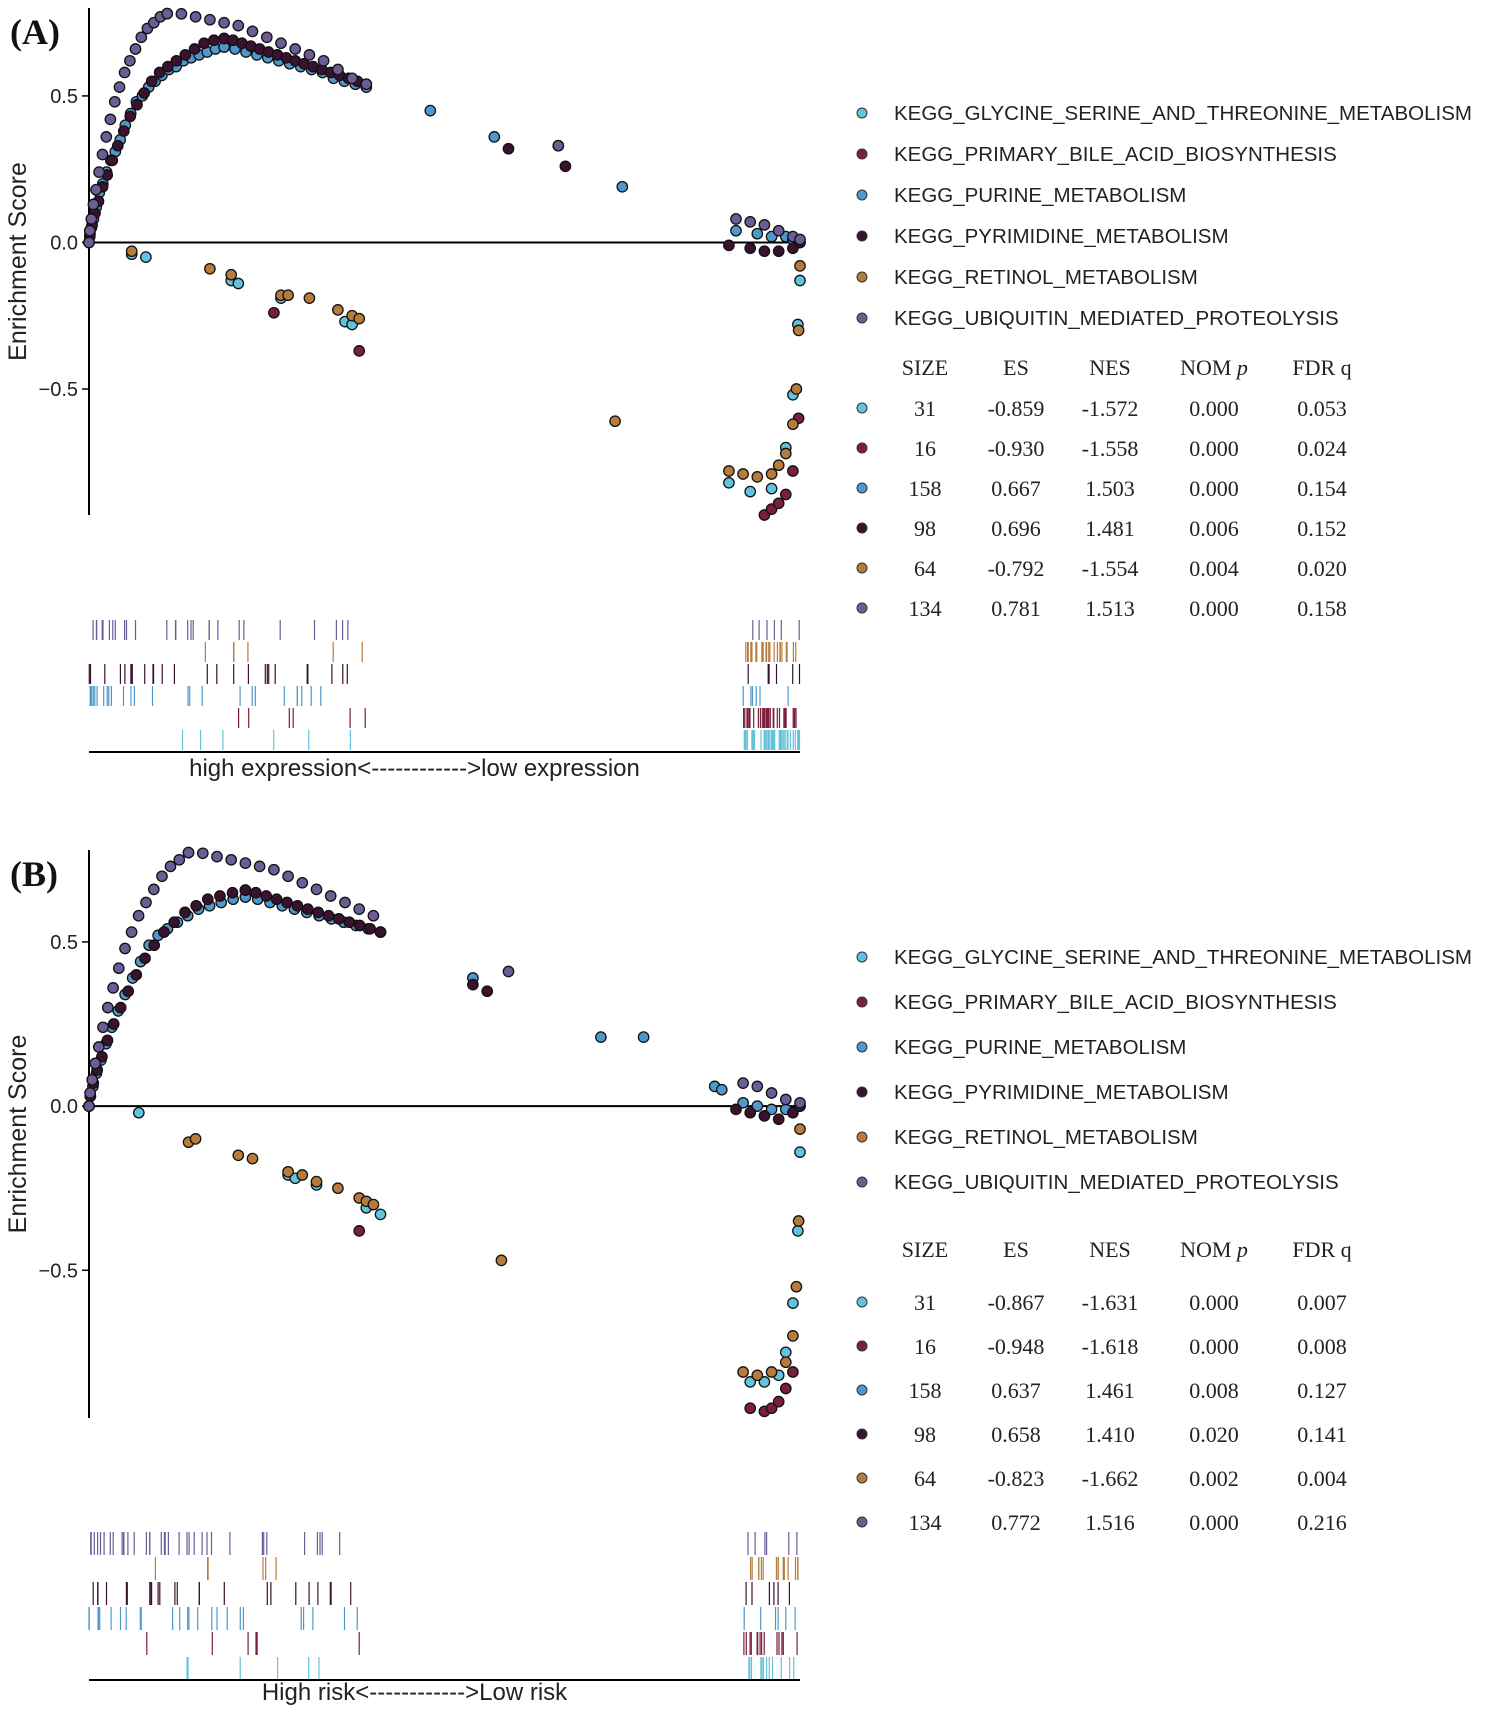 The image size is (1500, 1724). What do you see at coordinates (925, 1390) in the screenshot?
I see `table-cell: 158` at bounding box center [925, 1390].